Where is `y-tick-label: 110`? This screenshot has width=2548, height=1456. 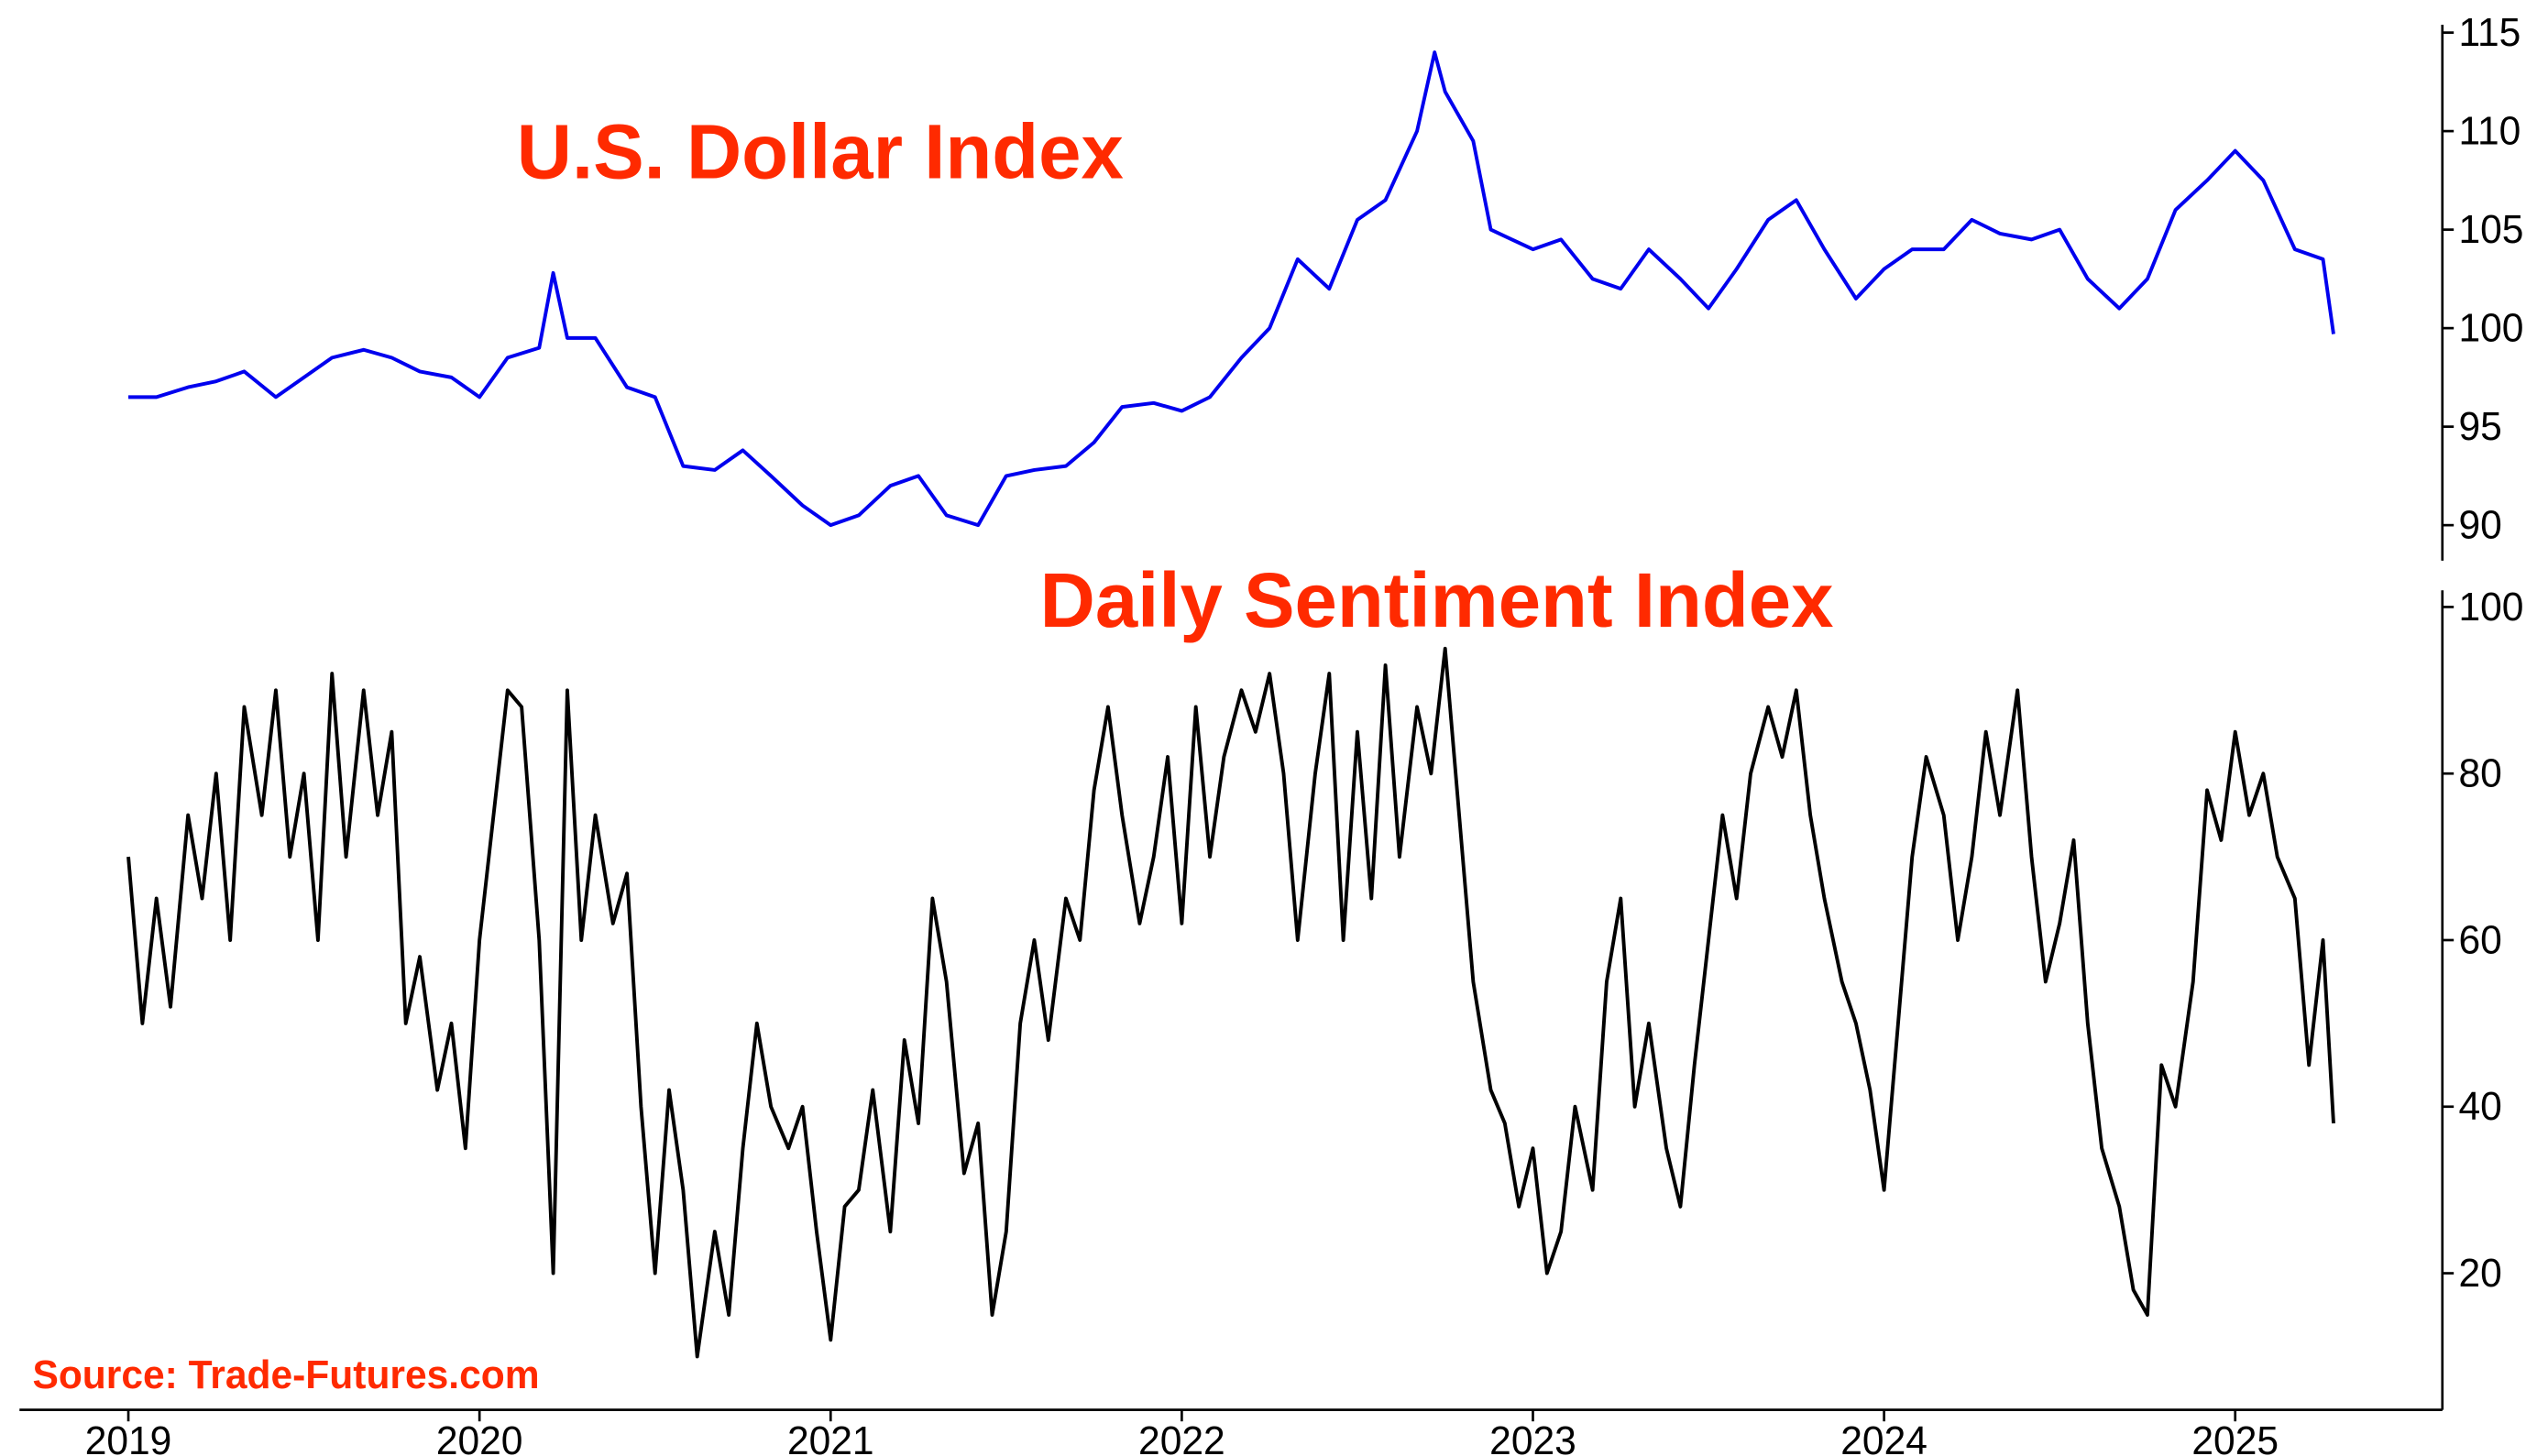
y-tick-label: 110 is located at coordinates (2489, 131).